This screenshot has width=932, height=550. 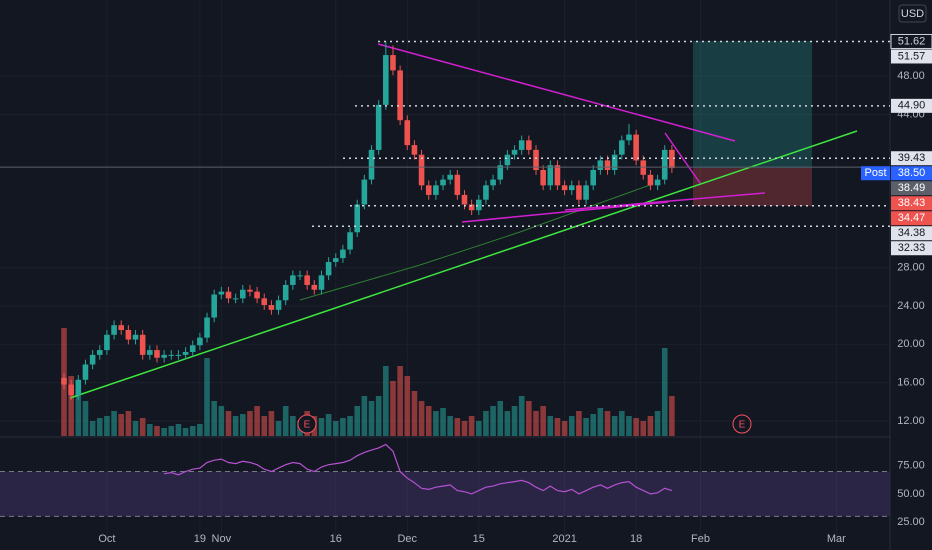 I want to click on y-tick-label: 24.00, so click(x=911, y=306).